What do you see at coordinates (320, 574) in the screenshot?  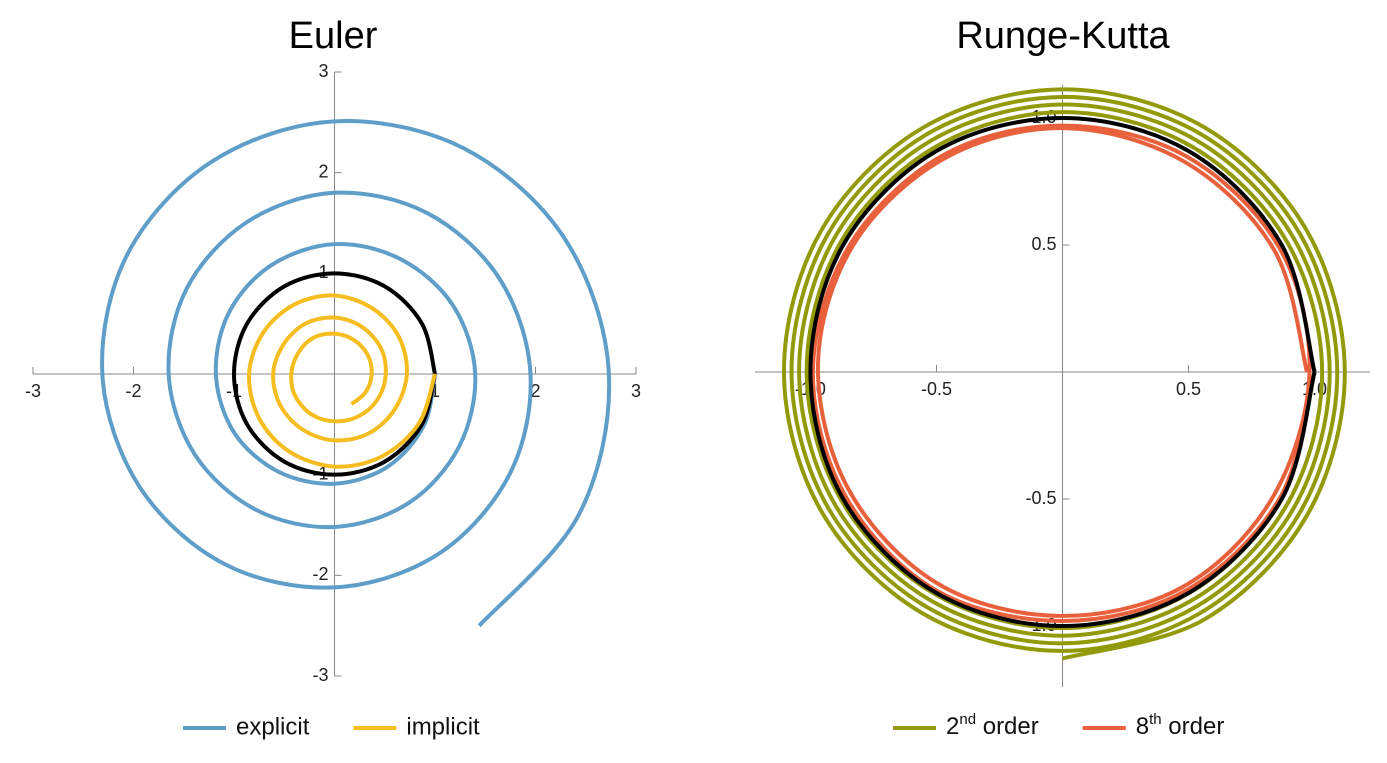 I see `y-tick-label: -2` at bounding box center [320, 574].